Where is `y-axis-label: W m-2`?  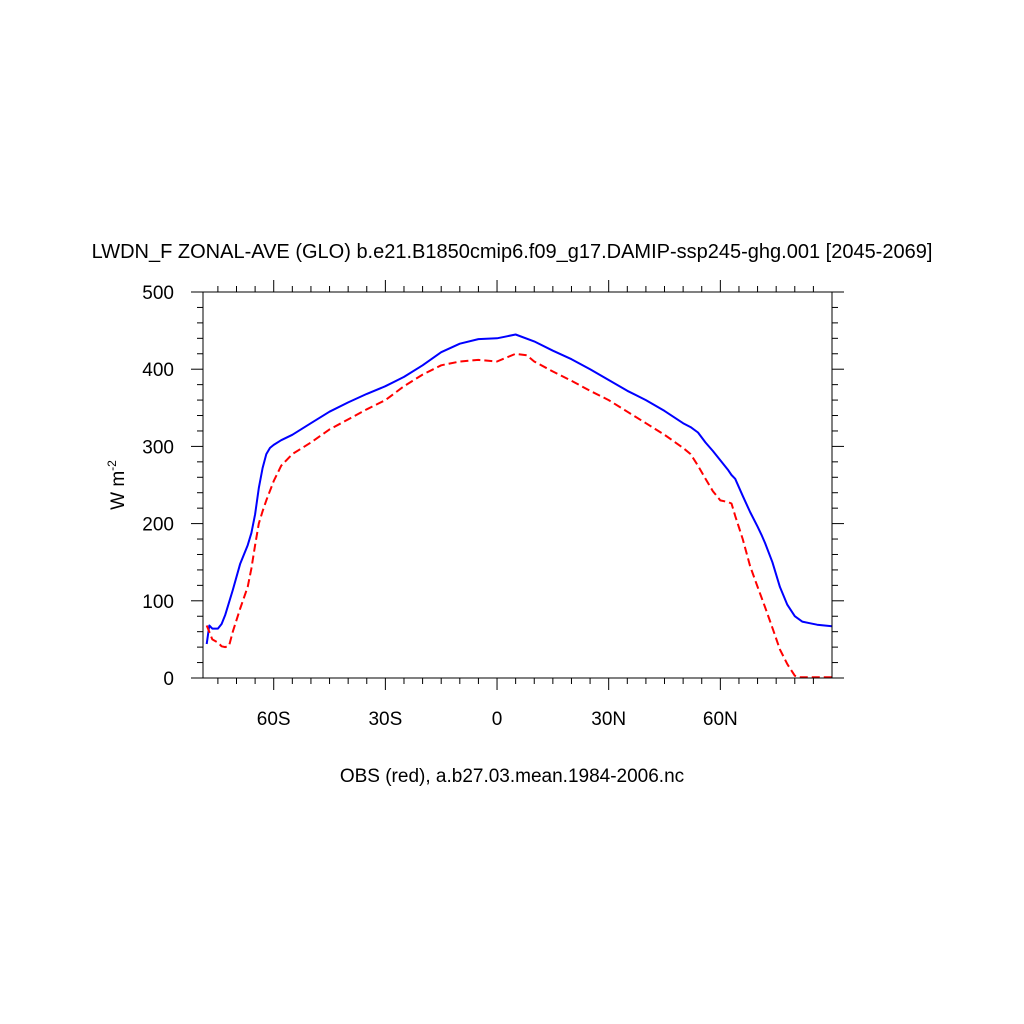 y-axis-label: W m-2 is located at coordinates (117, 485).